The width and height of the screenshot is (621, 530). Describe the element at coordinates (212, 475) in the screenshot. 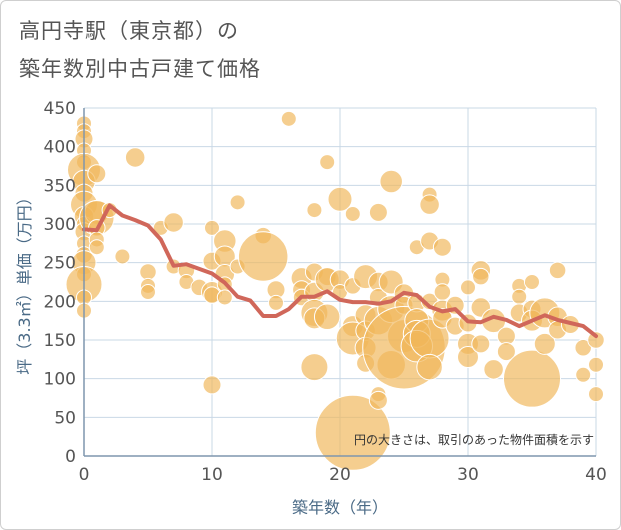

I see `x-tick-label: 10` at that location.